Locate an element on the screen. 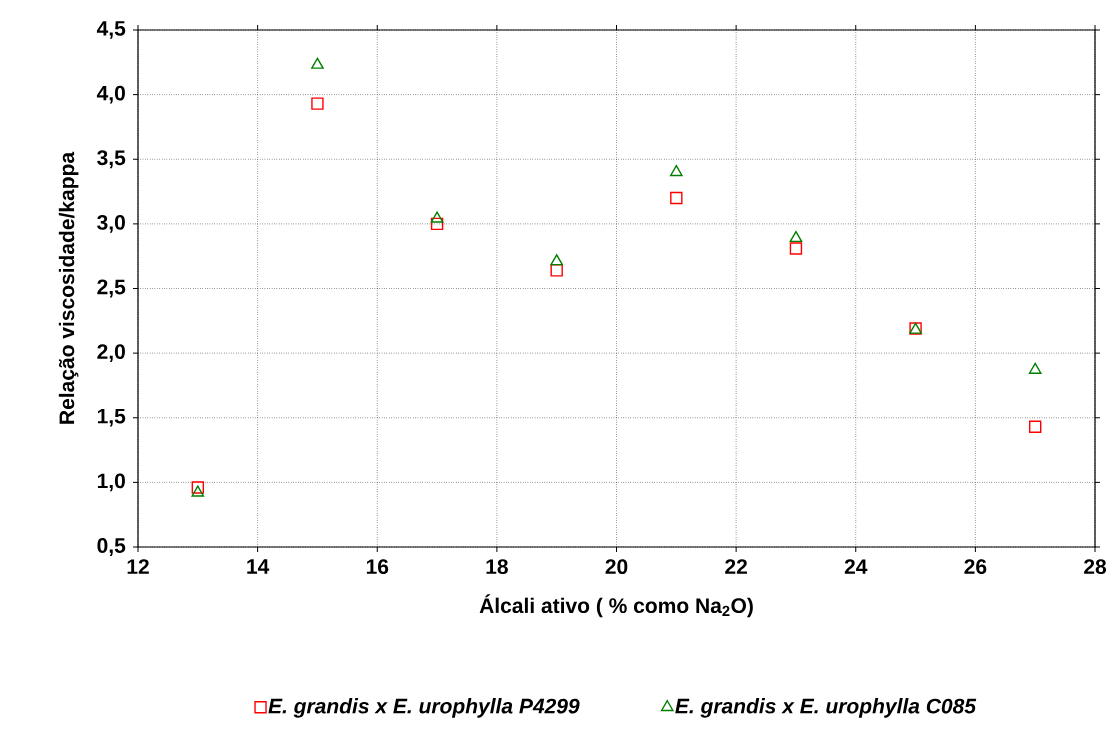 The width and height of the screenshot is (1116, 735). x-tick-label: 20 is located at coordinates (616, 567).